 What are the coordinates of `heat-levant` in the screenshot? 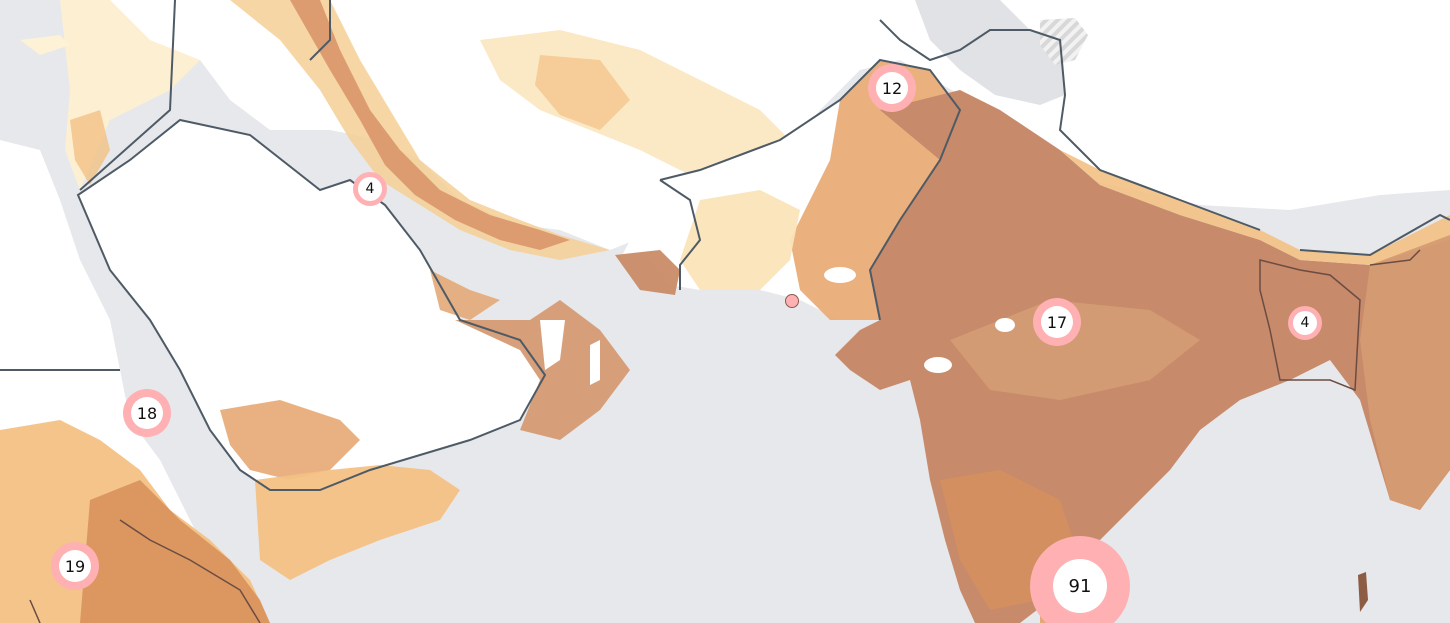 It's located at (90, 147).